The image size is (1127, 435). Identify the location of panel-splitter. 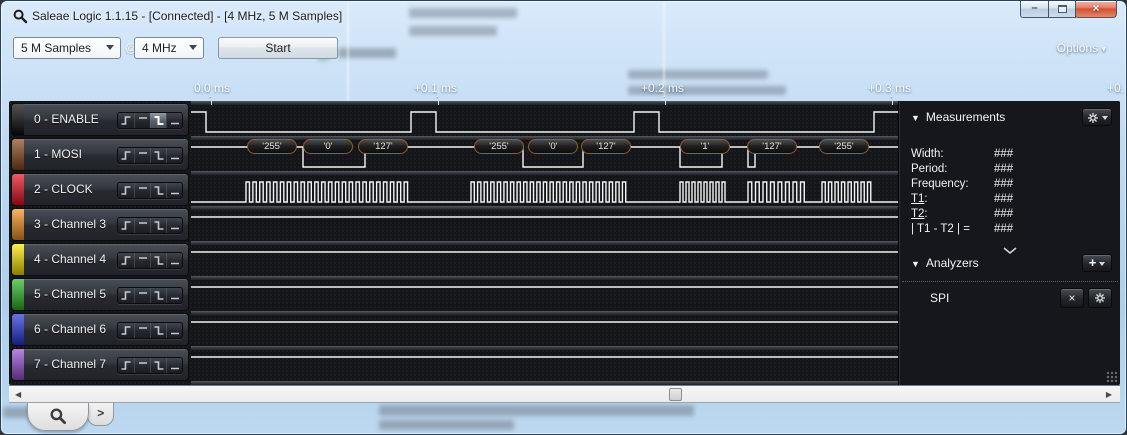
(1009, 251).